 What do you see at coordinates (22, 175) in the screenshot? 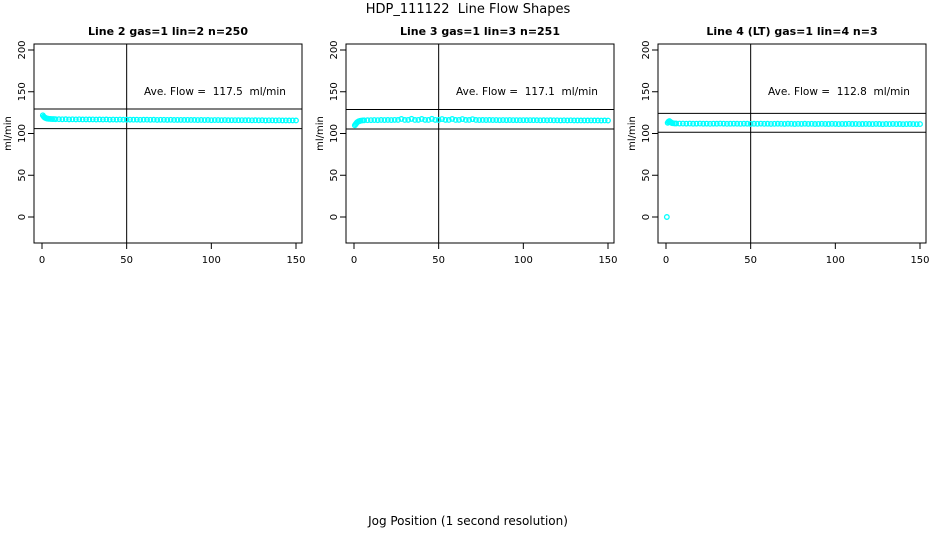
I see `y-tick-label: 50` at bounding box center [22, 175].